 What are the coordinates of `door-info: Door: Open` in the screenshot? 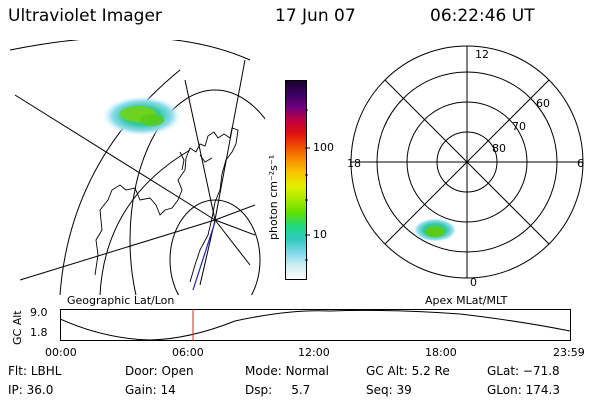 It's located at (159, 371).